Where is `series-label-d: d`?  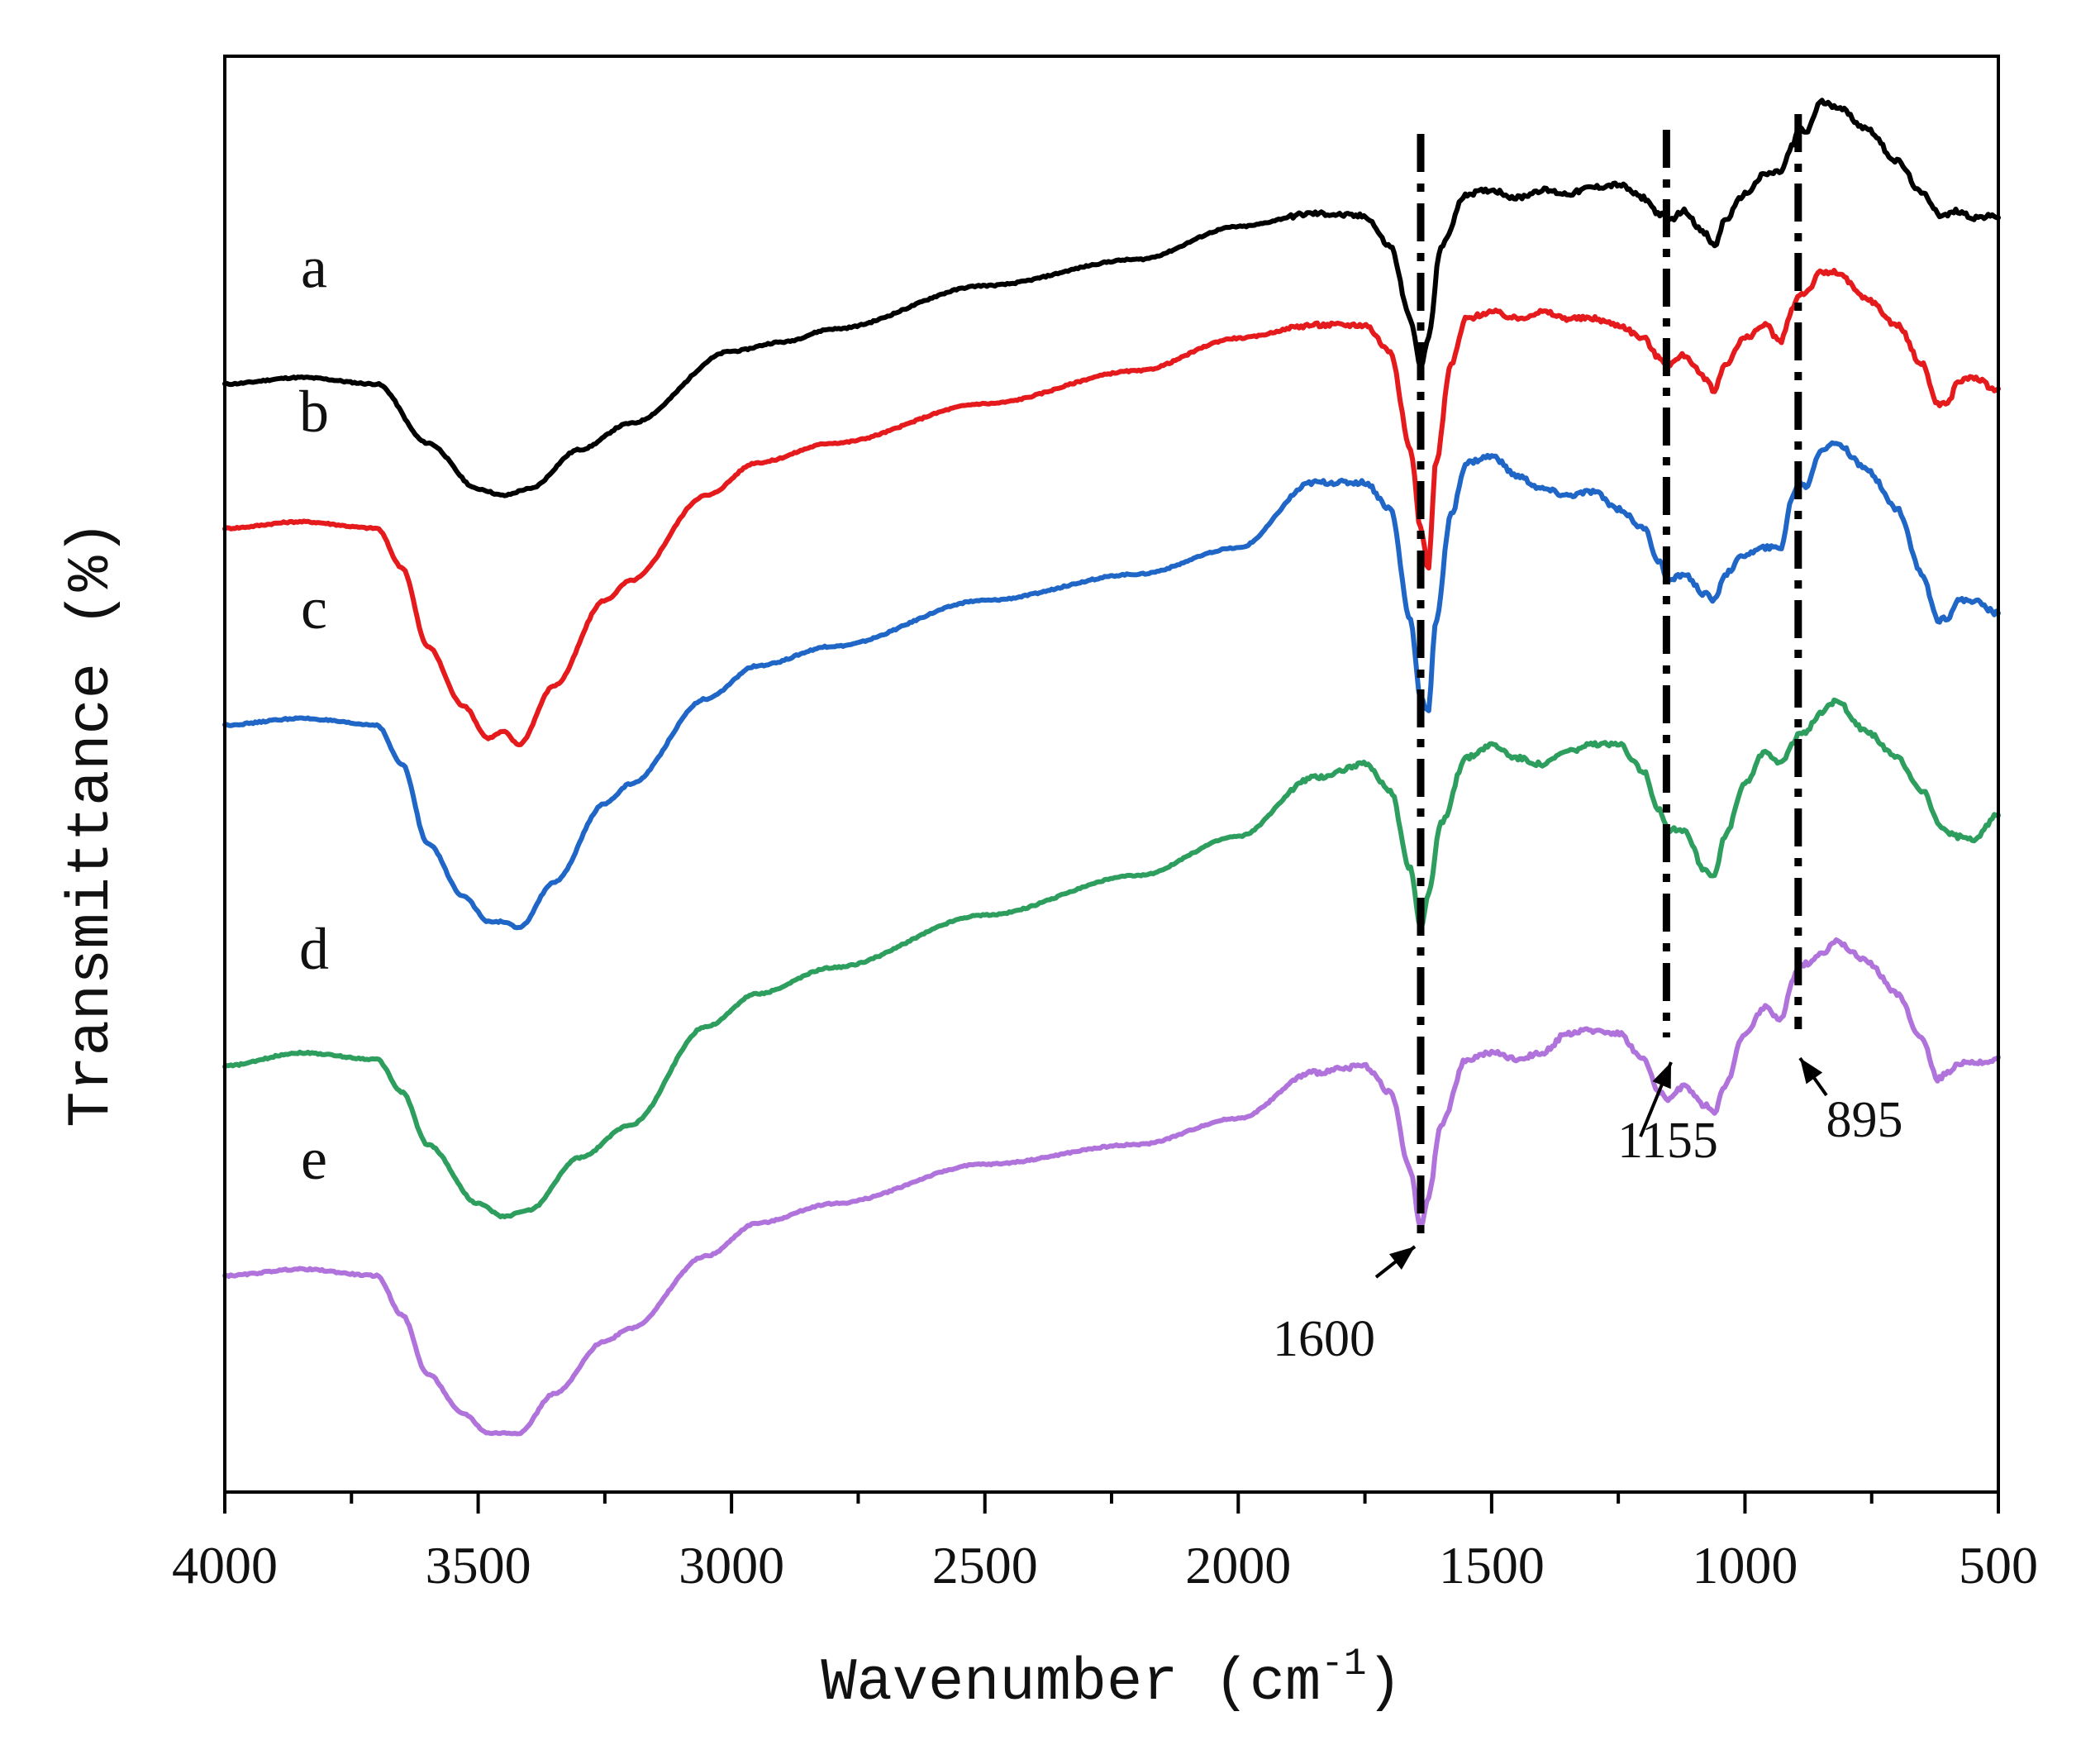
series-label-d: d is located at coordinates (314, 949).